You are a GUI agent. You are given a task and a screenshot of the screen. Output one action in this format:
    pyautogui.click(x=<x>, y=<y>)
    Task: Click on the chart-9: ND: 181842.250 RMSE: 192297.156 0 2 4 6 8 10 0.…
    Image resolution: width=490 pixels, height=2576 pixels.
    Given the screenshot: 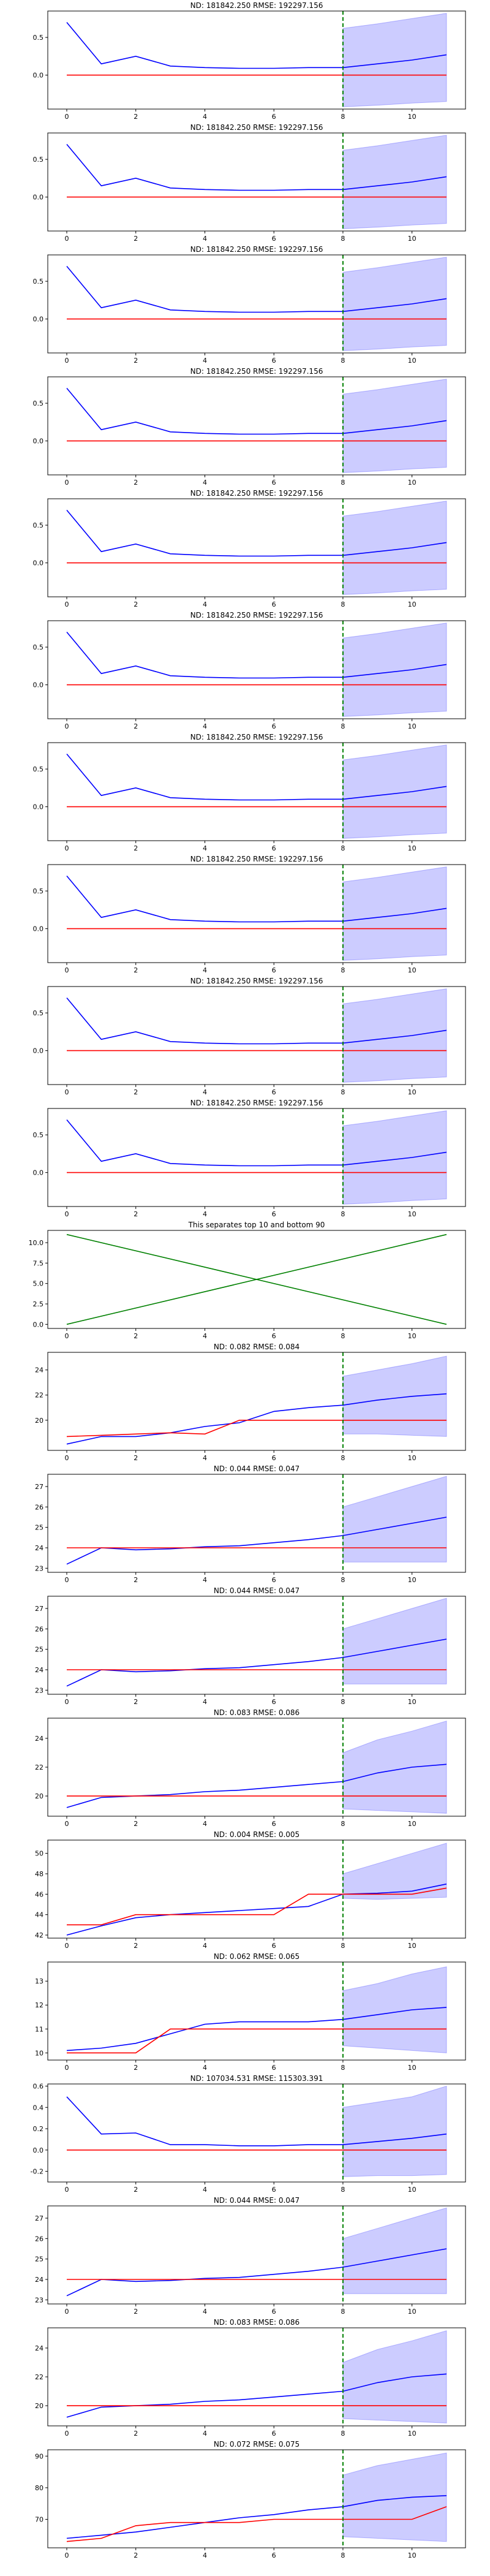 What is the action you would take?
    pyautogui.click(x=250, y=1036)
    